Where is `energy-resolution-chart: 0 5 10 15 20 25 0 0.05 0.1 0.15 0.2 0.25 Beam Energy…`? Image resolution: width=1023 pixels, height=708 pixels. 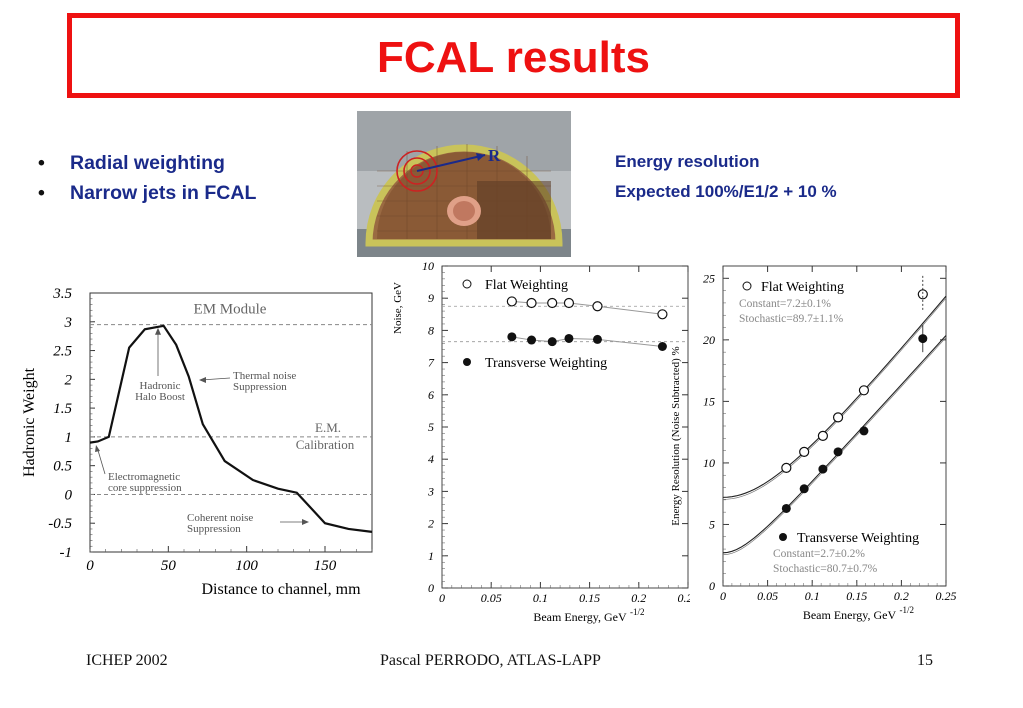 energy-resolution-chart: 0 5 10 15 20 25 0 0.05 0.1 0.15 0.2 0.25 Beam Energy… is located at coordinates (813, 443).